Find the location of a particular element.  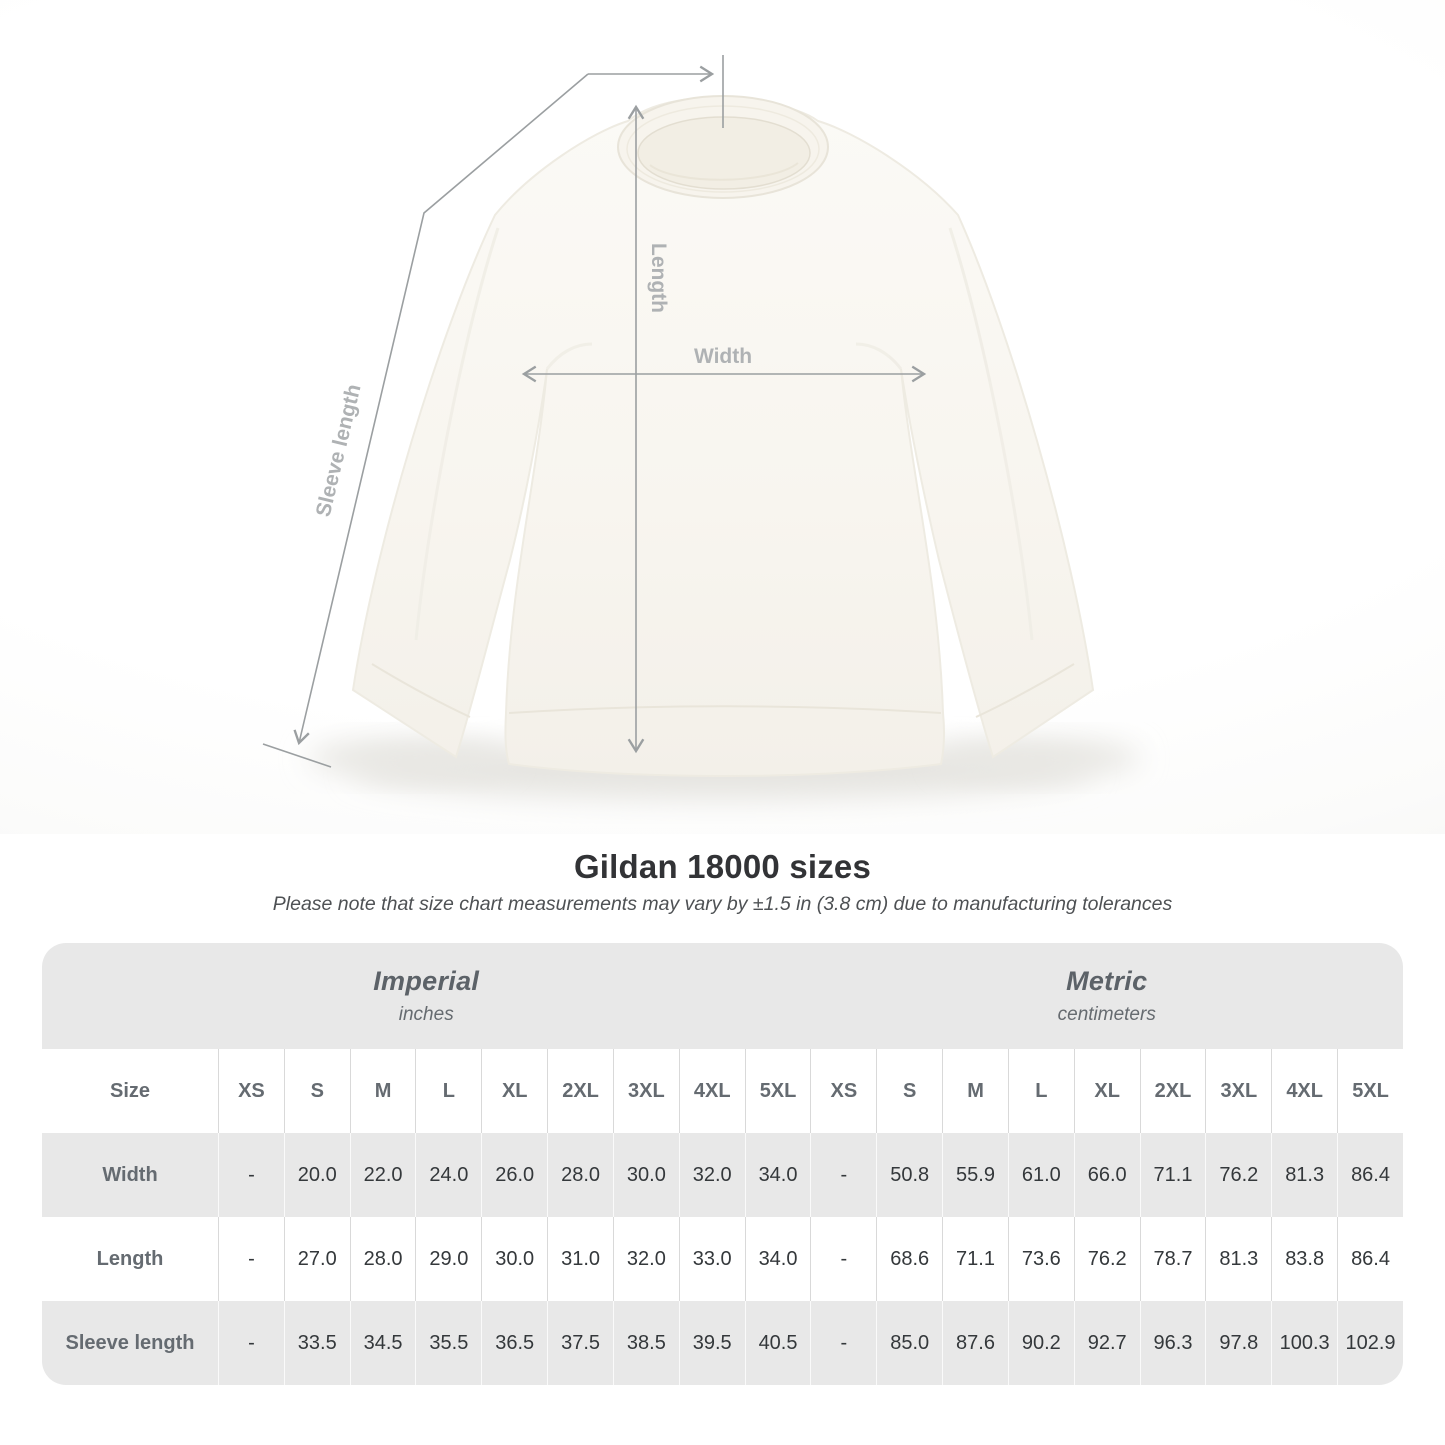

cell: 39.5 is located at coordinates (711, 1343).